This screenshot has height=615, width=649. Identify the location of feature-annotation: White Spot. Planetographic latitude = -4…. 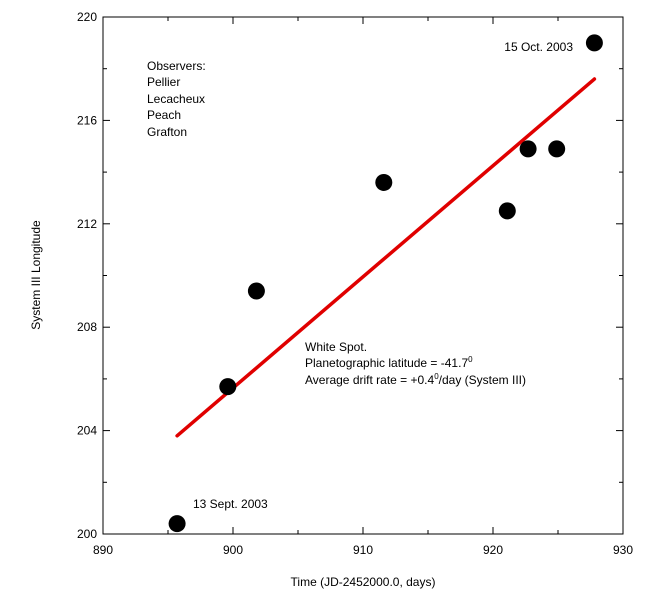
(415, 363).